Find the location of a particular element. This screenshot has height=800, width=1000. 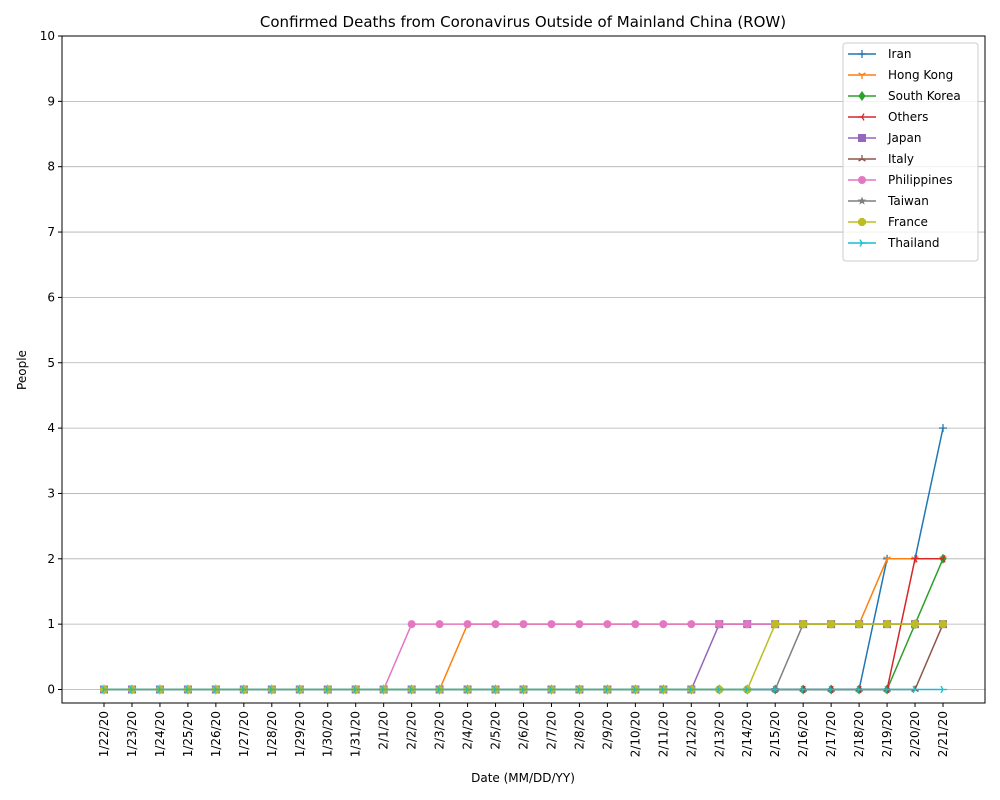

legend-label: Others is located at coordinates (908, 117).